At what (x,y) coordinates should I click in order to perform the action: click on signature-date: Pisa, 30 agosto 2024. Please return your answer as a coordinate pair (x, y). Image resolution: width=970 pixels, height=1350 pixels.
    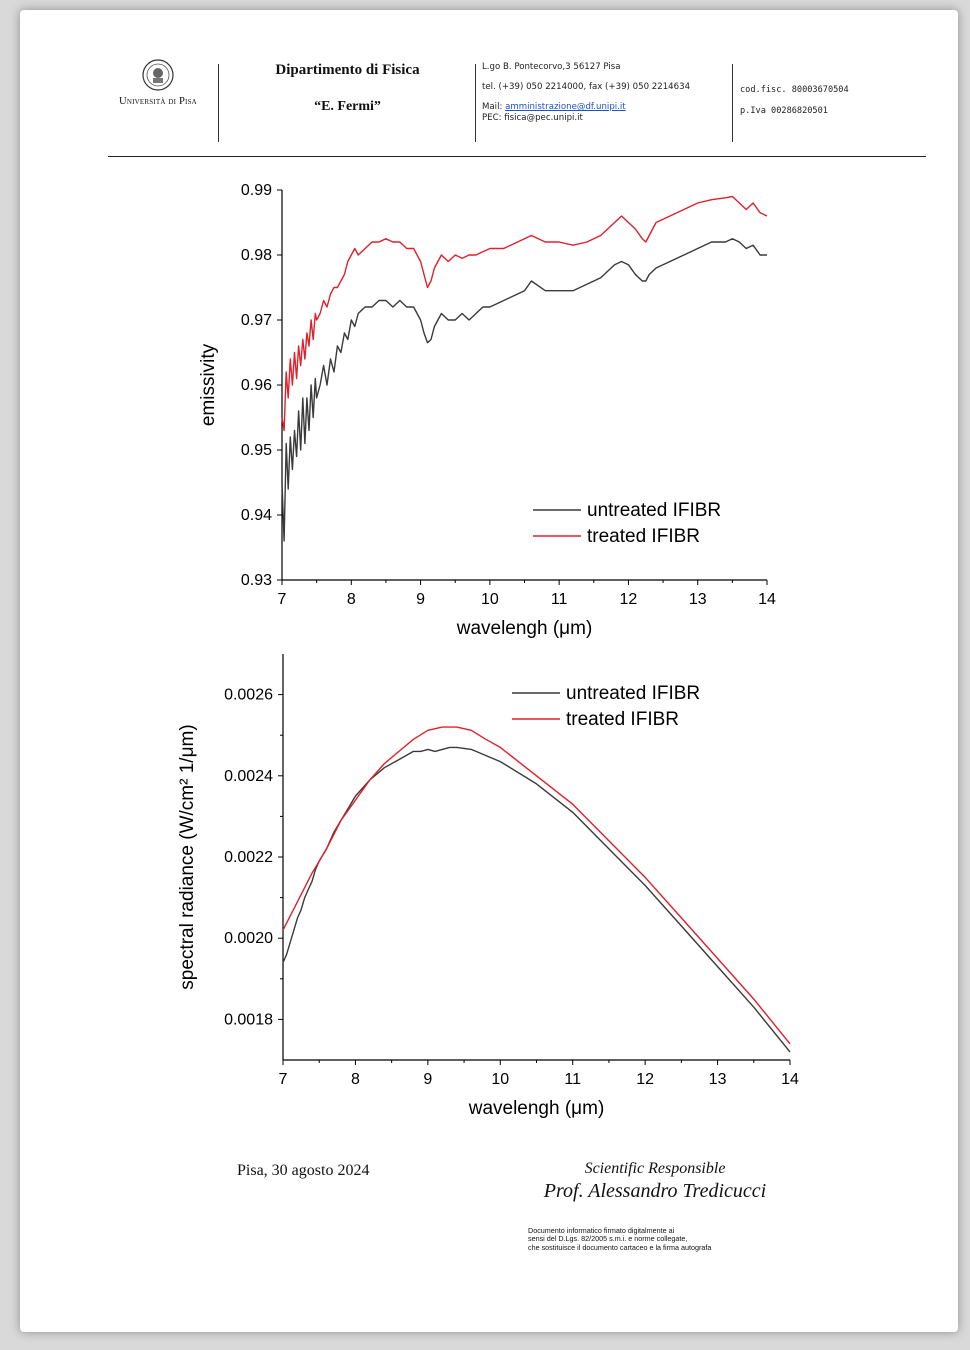
    Looking at the image, I should click on (303, 1170).